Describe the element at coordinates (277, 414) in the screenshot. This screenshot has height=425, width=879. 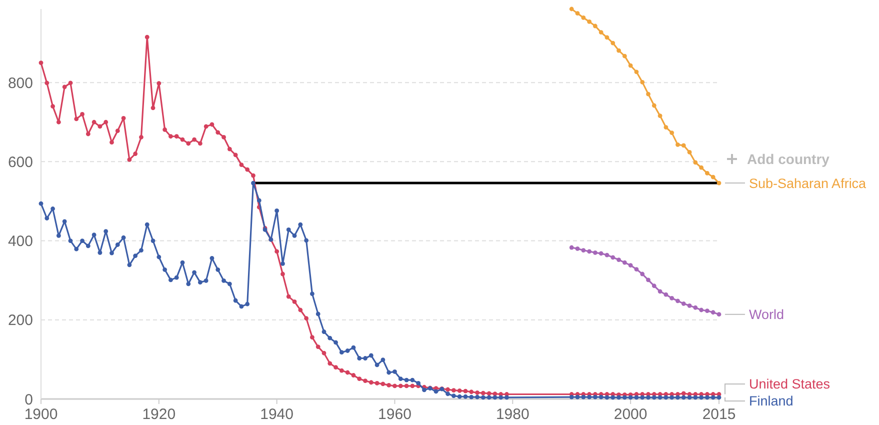
I see `x-tick-label: 1940` at that location.